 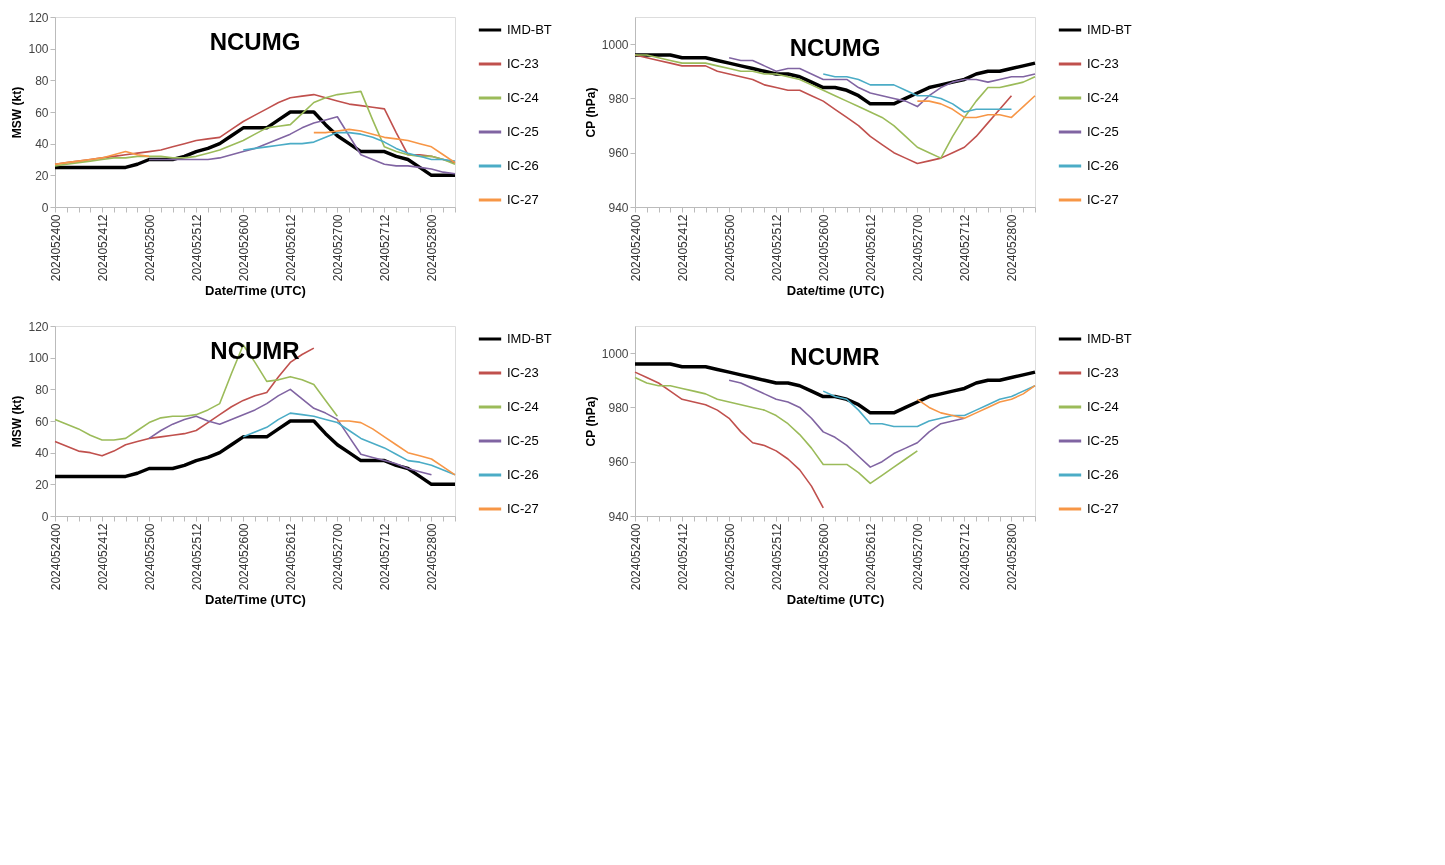 What do you see at coordinates (38, 49) in the screenshot?
I see `y-tick-label: 100` at bounding box center [38, 49].